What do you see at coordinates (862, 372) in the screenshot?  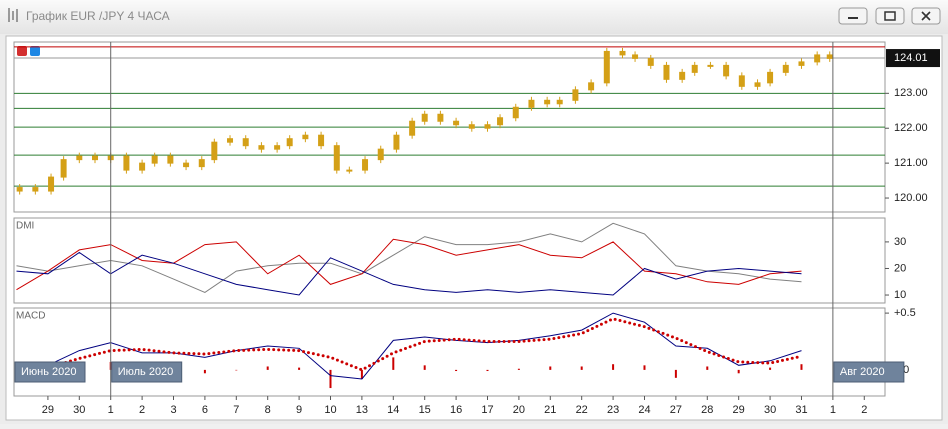 I see `period-label: Авг 2020` at bounding box center [862, 372].